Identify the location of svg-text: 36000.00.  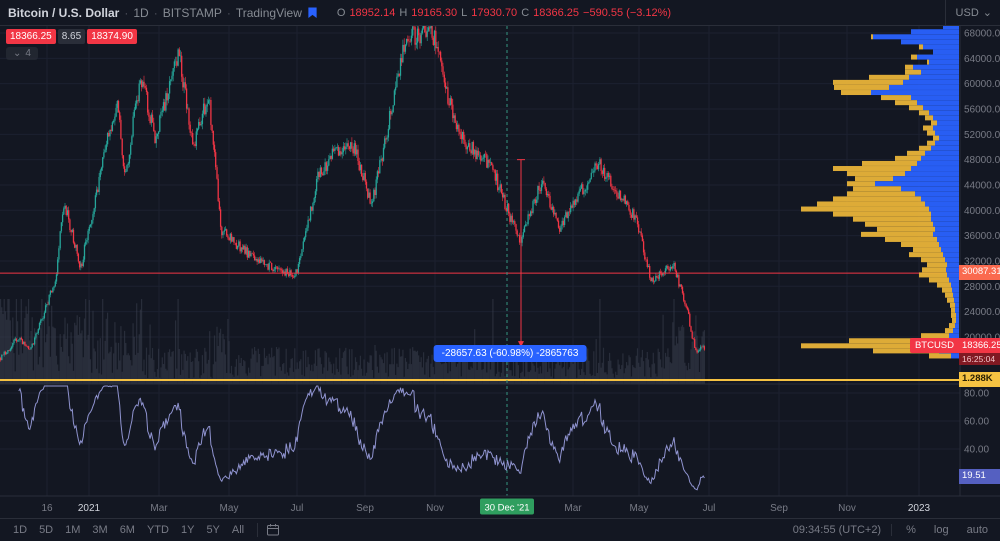
(982, 236).